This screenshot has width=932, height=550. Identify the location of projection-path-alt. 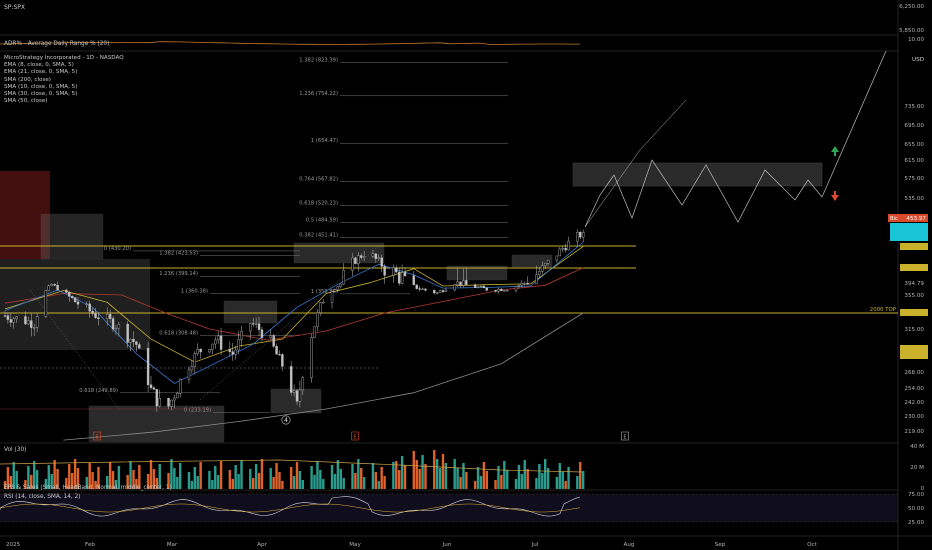
(635, 163).